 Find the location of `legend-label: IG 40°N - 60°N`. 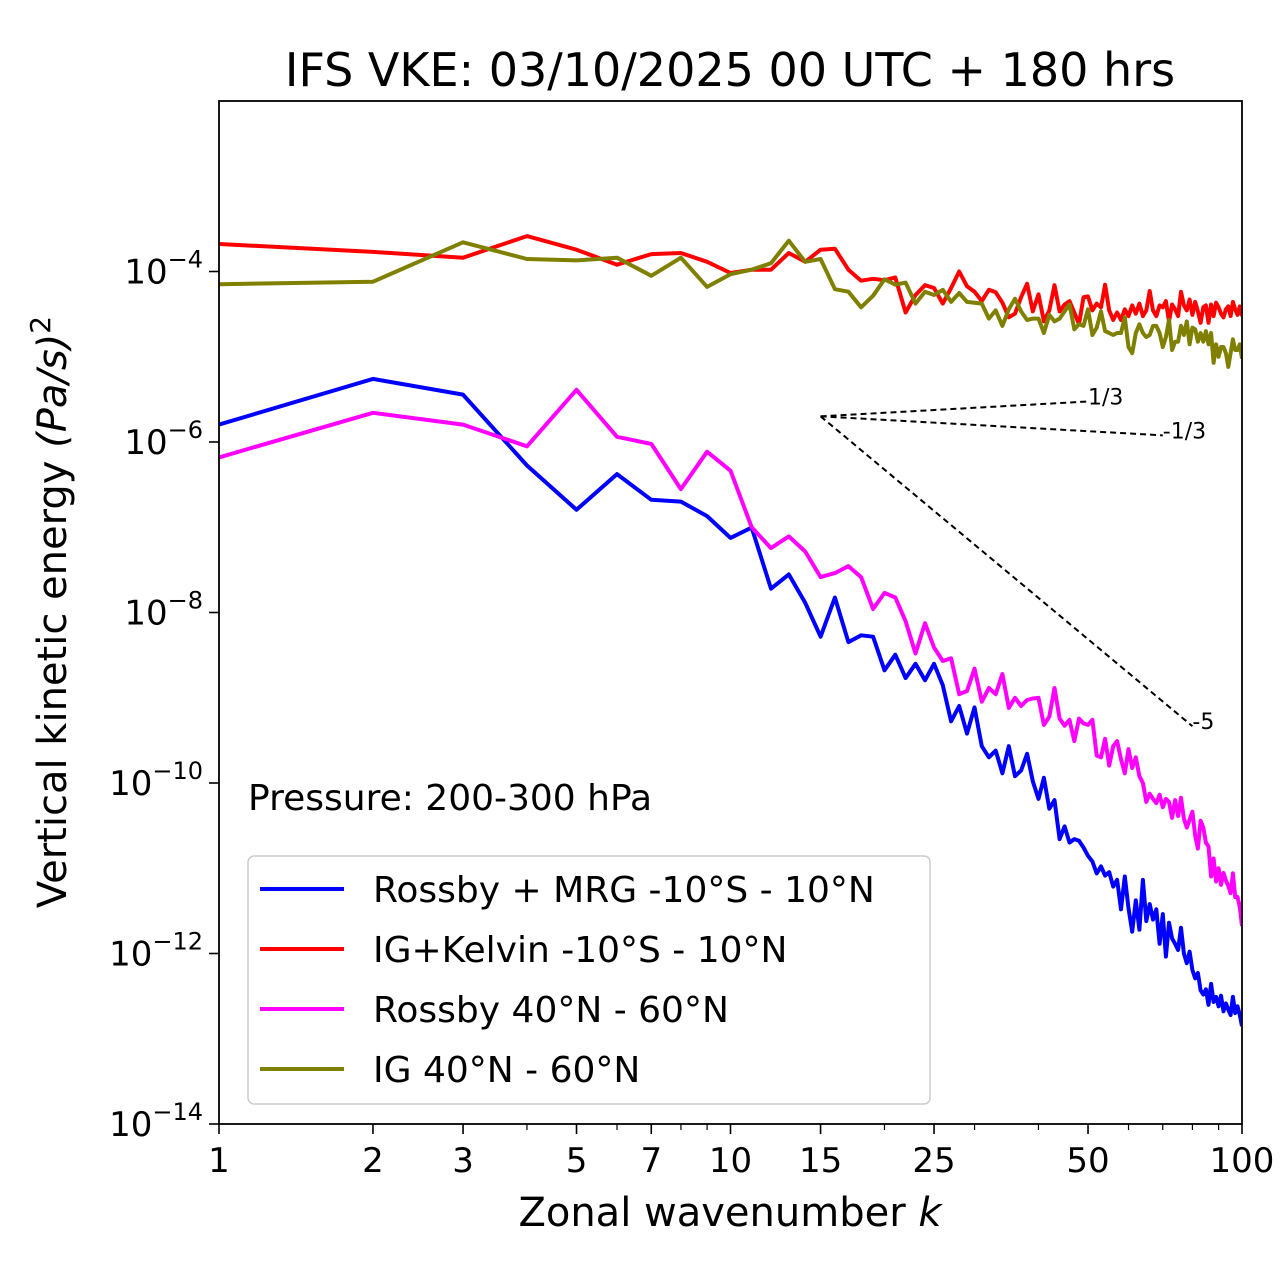

legend-label: IG 40°N - 60°N is located at coordinates (506, 1070).